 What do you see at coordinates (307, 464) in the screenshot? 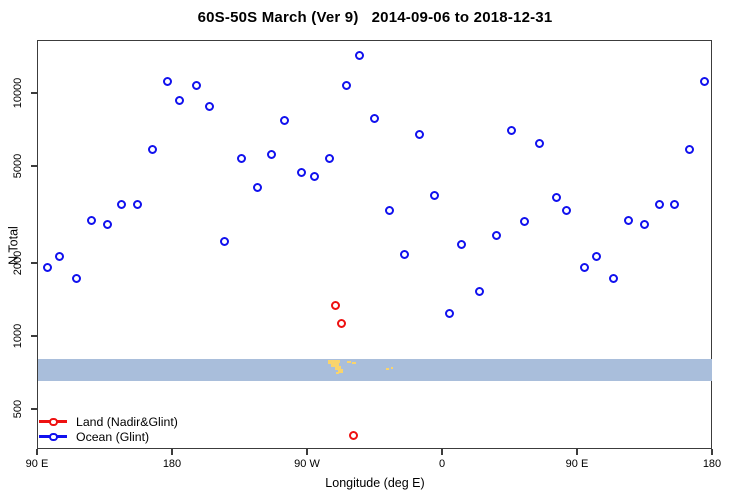
I see `x-tick-label: 90 W` at bounding box center [307, 464].